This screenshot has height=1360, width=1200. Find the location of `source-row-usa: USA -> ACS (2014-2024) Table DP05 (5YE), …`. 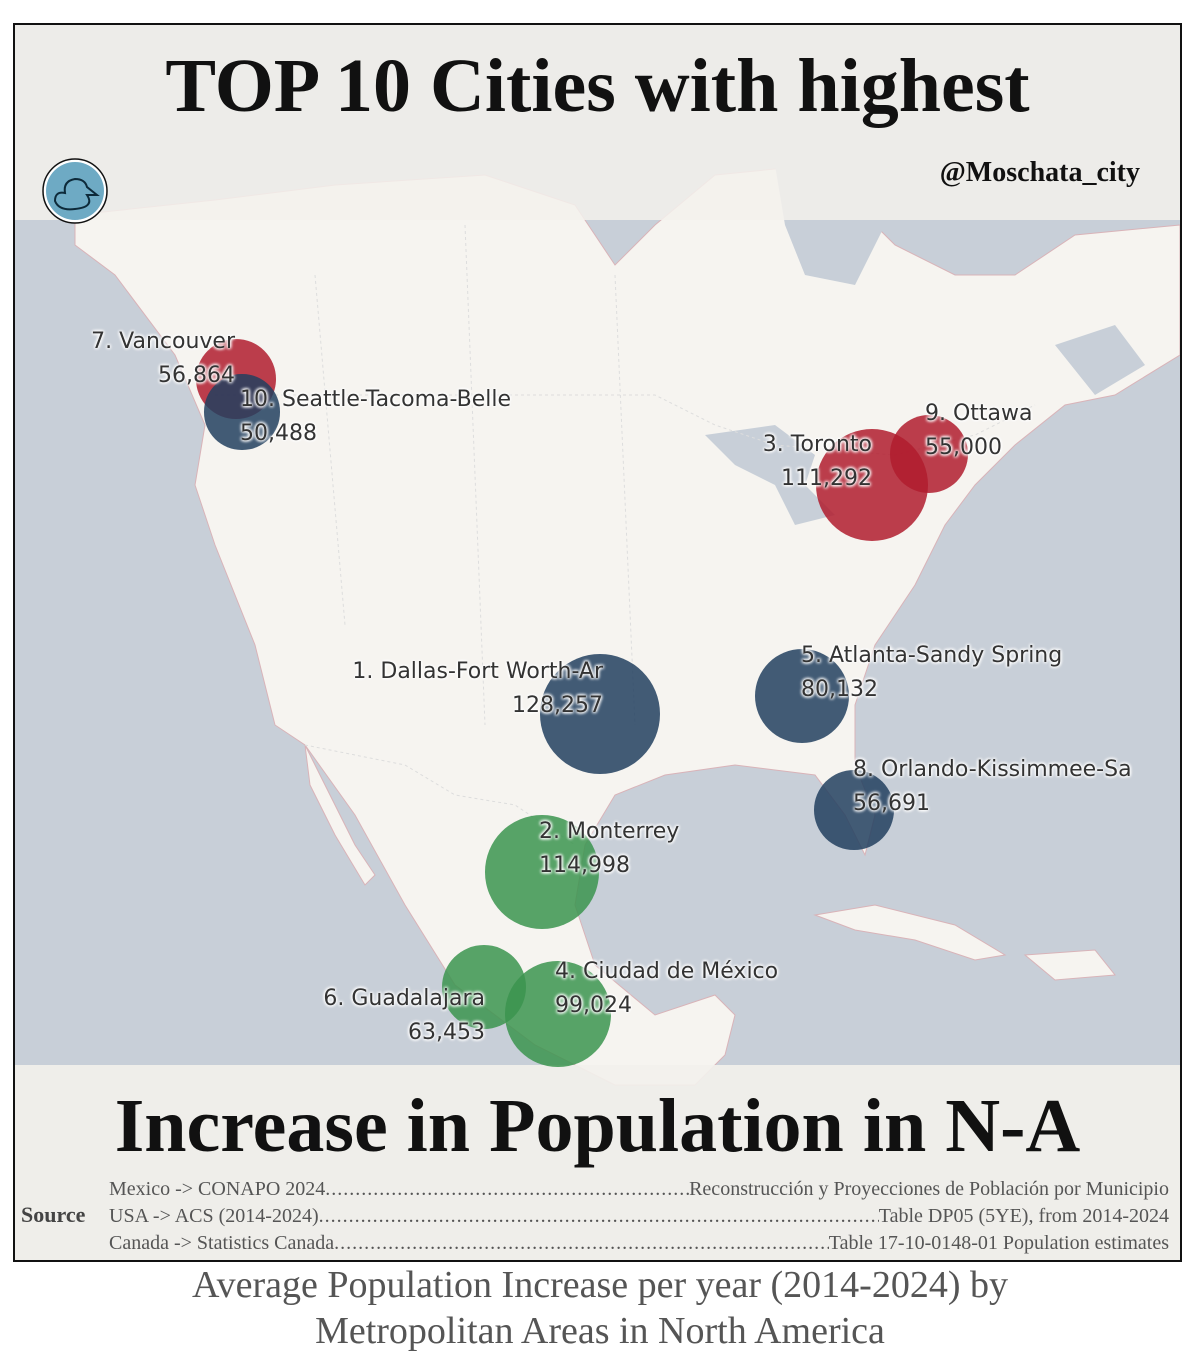

source-row-usa: USA -> ACS (2014-2024) Table DP05 (5YE), … is located at coordinates (639, 1216).